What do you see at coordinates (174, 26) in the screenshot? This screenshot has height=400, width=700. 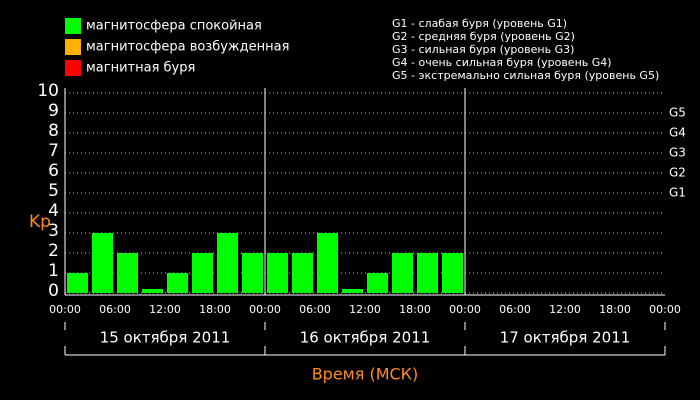 I see `legend-label: магнитосфера спокойная` at bounding box center [174, 26].